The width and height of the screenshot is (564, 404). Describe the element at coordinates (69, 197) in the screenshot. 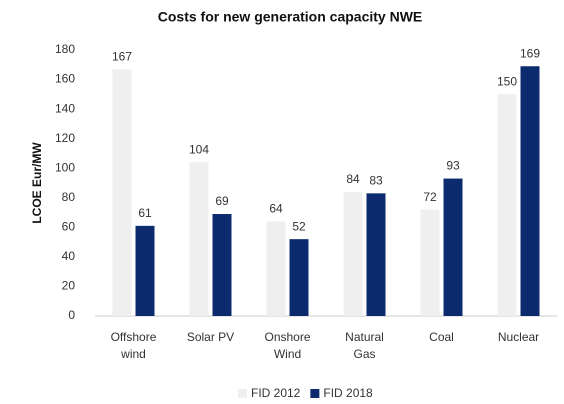

I see `y-tick-label: 80` at that location.